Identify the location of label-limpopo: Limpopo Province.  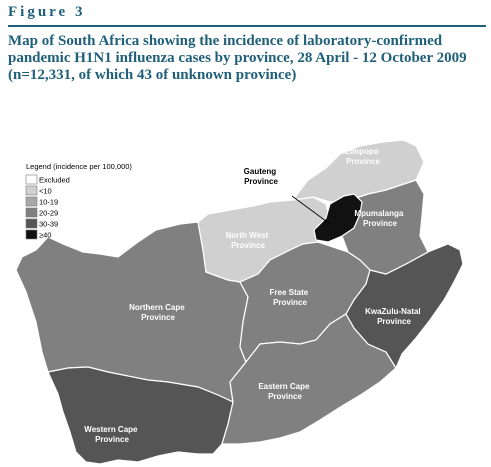
(363, 156).